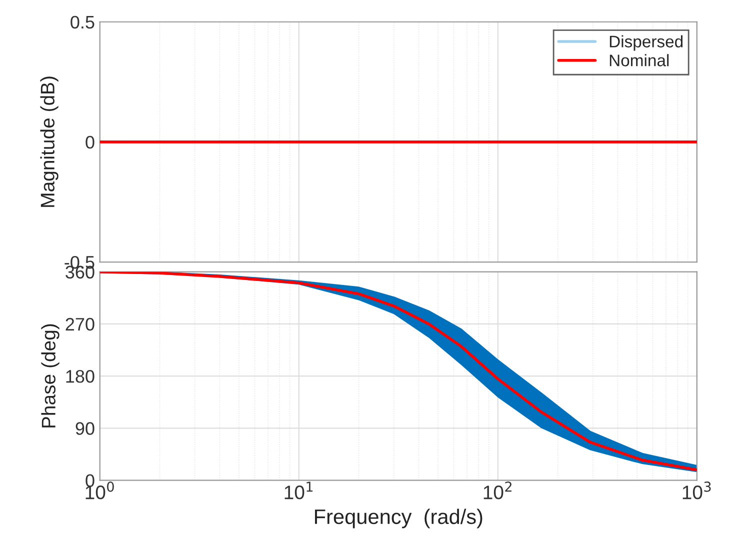 The image size is (729, 547). Describe the element at coordinates (90, 142) in the screenshot. I see `y-tick-label: 0` at that location.